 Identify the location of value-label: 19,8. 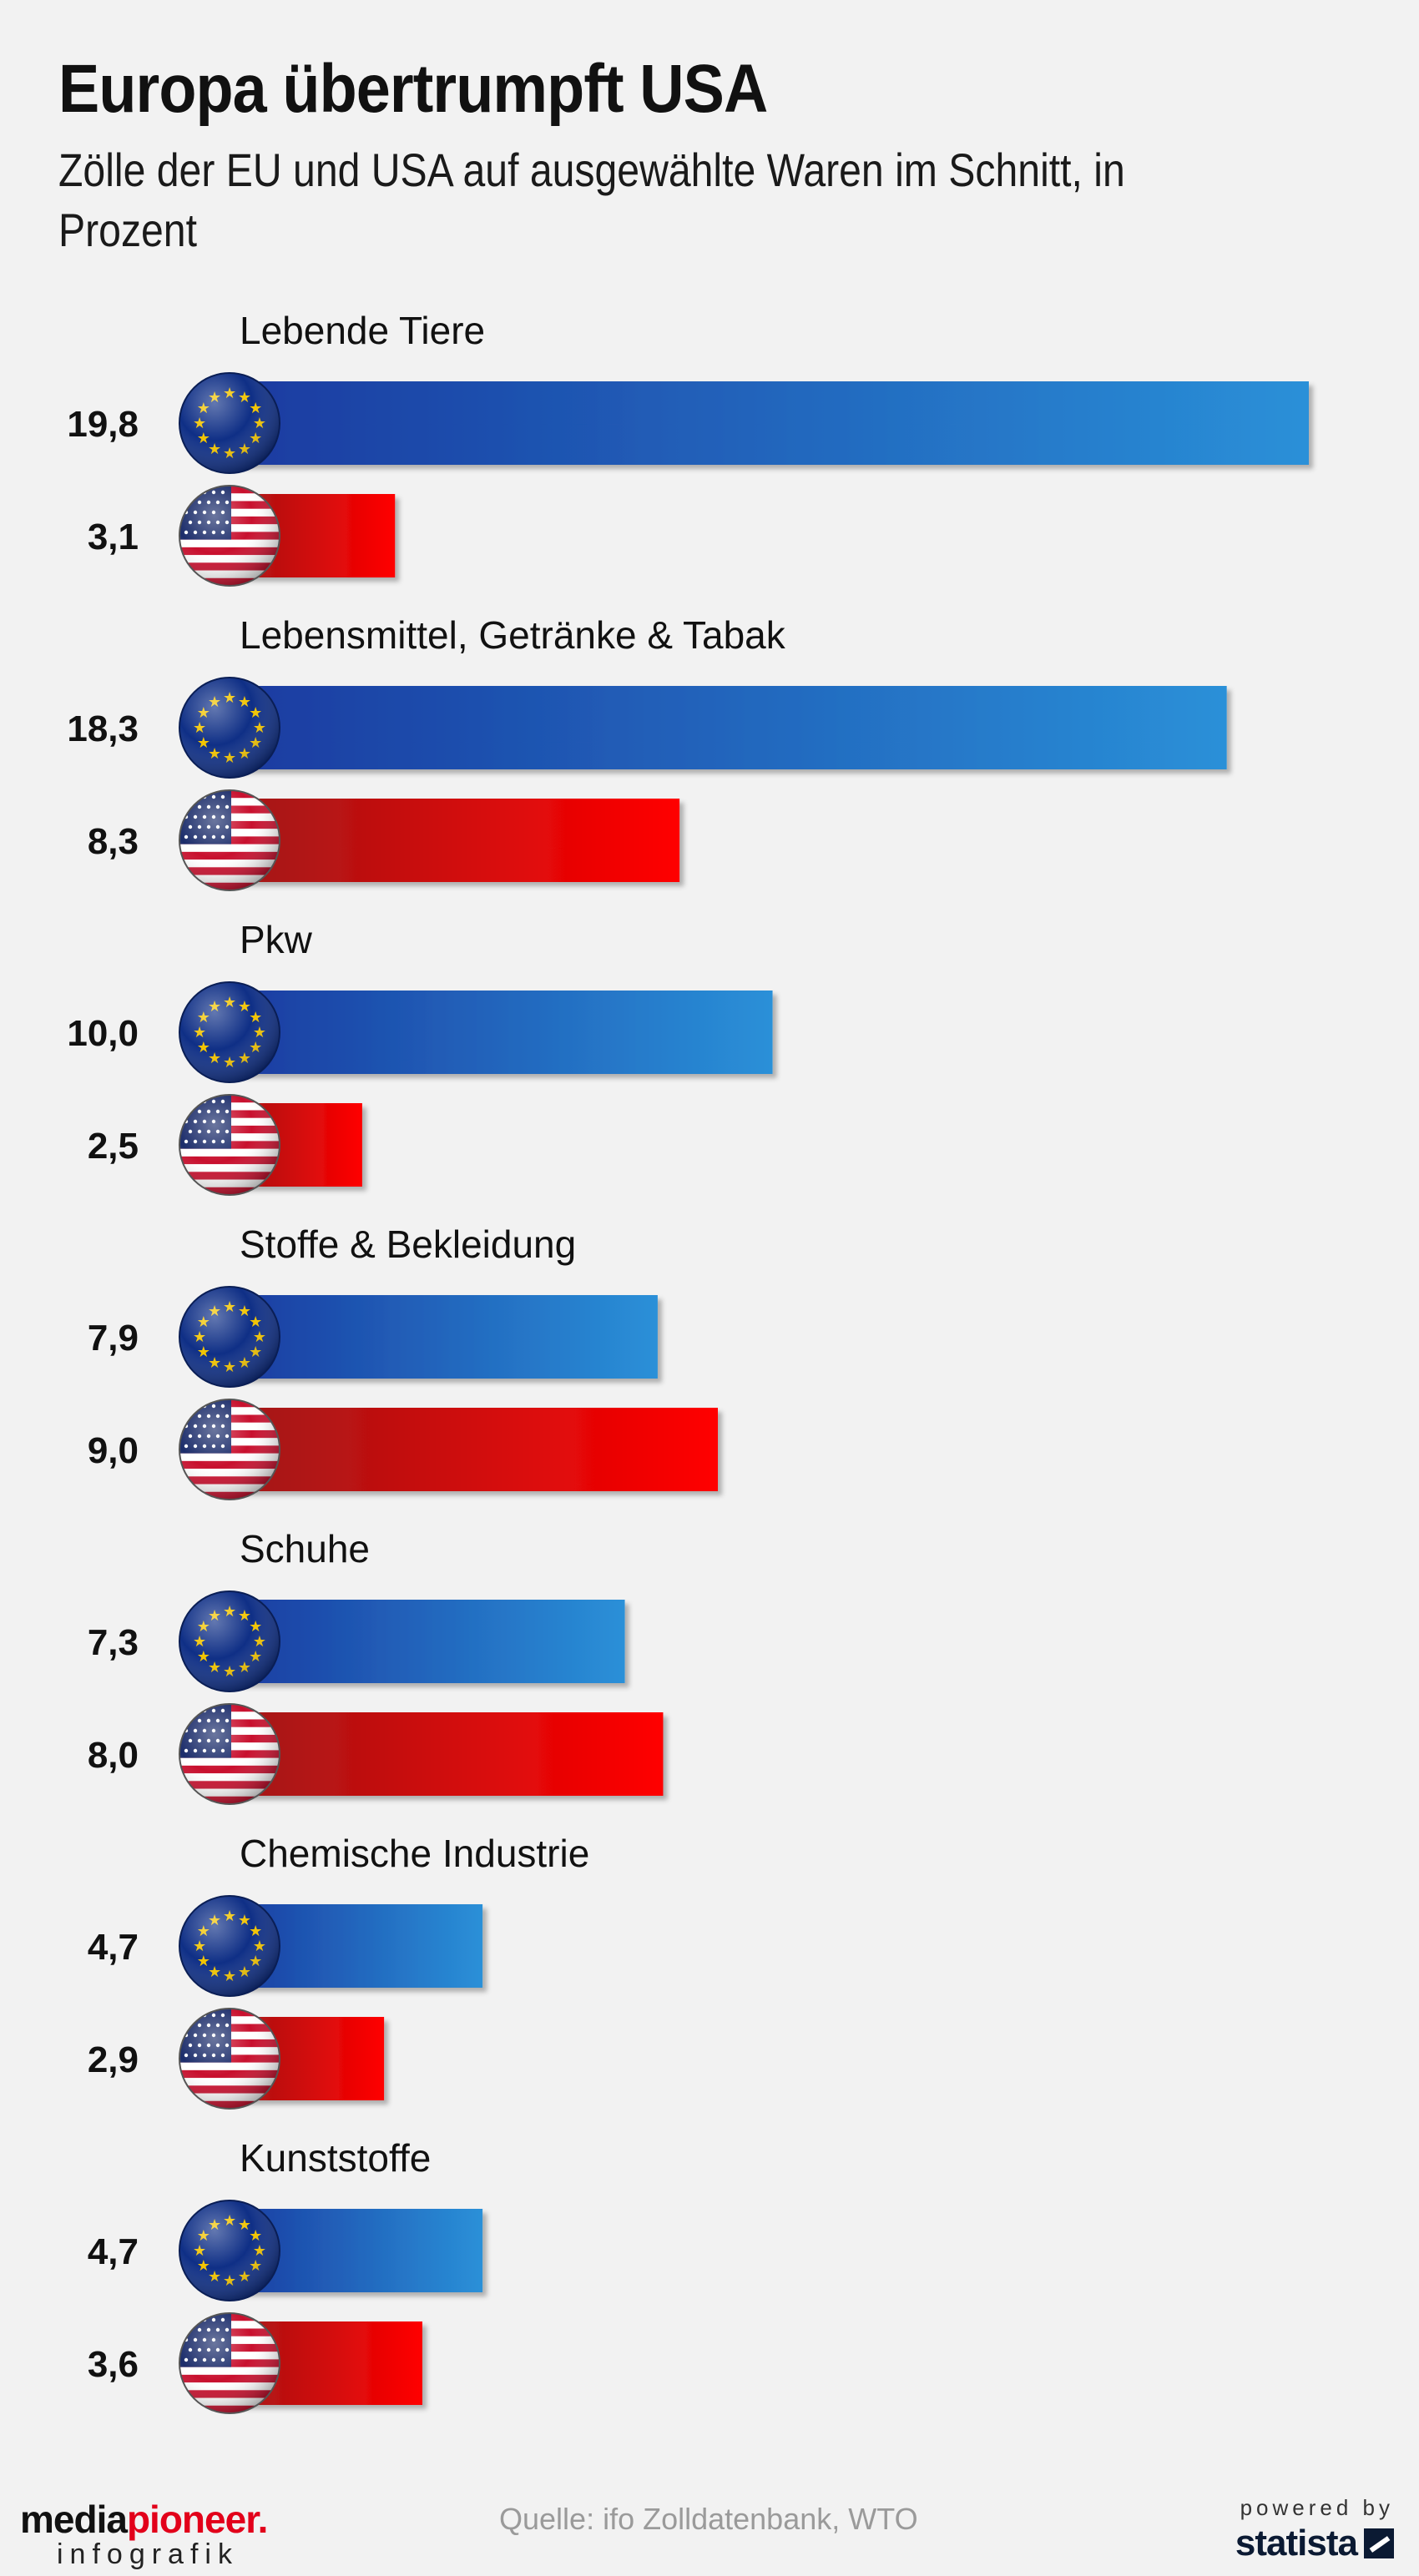
(103, 424).